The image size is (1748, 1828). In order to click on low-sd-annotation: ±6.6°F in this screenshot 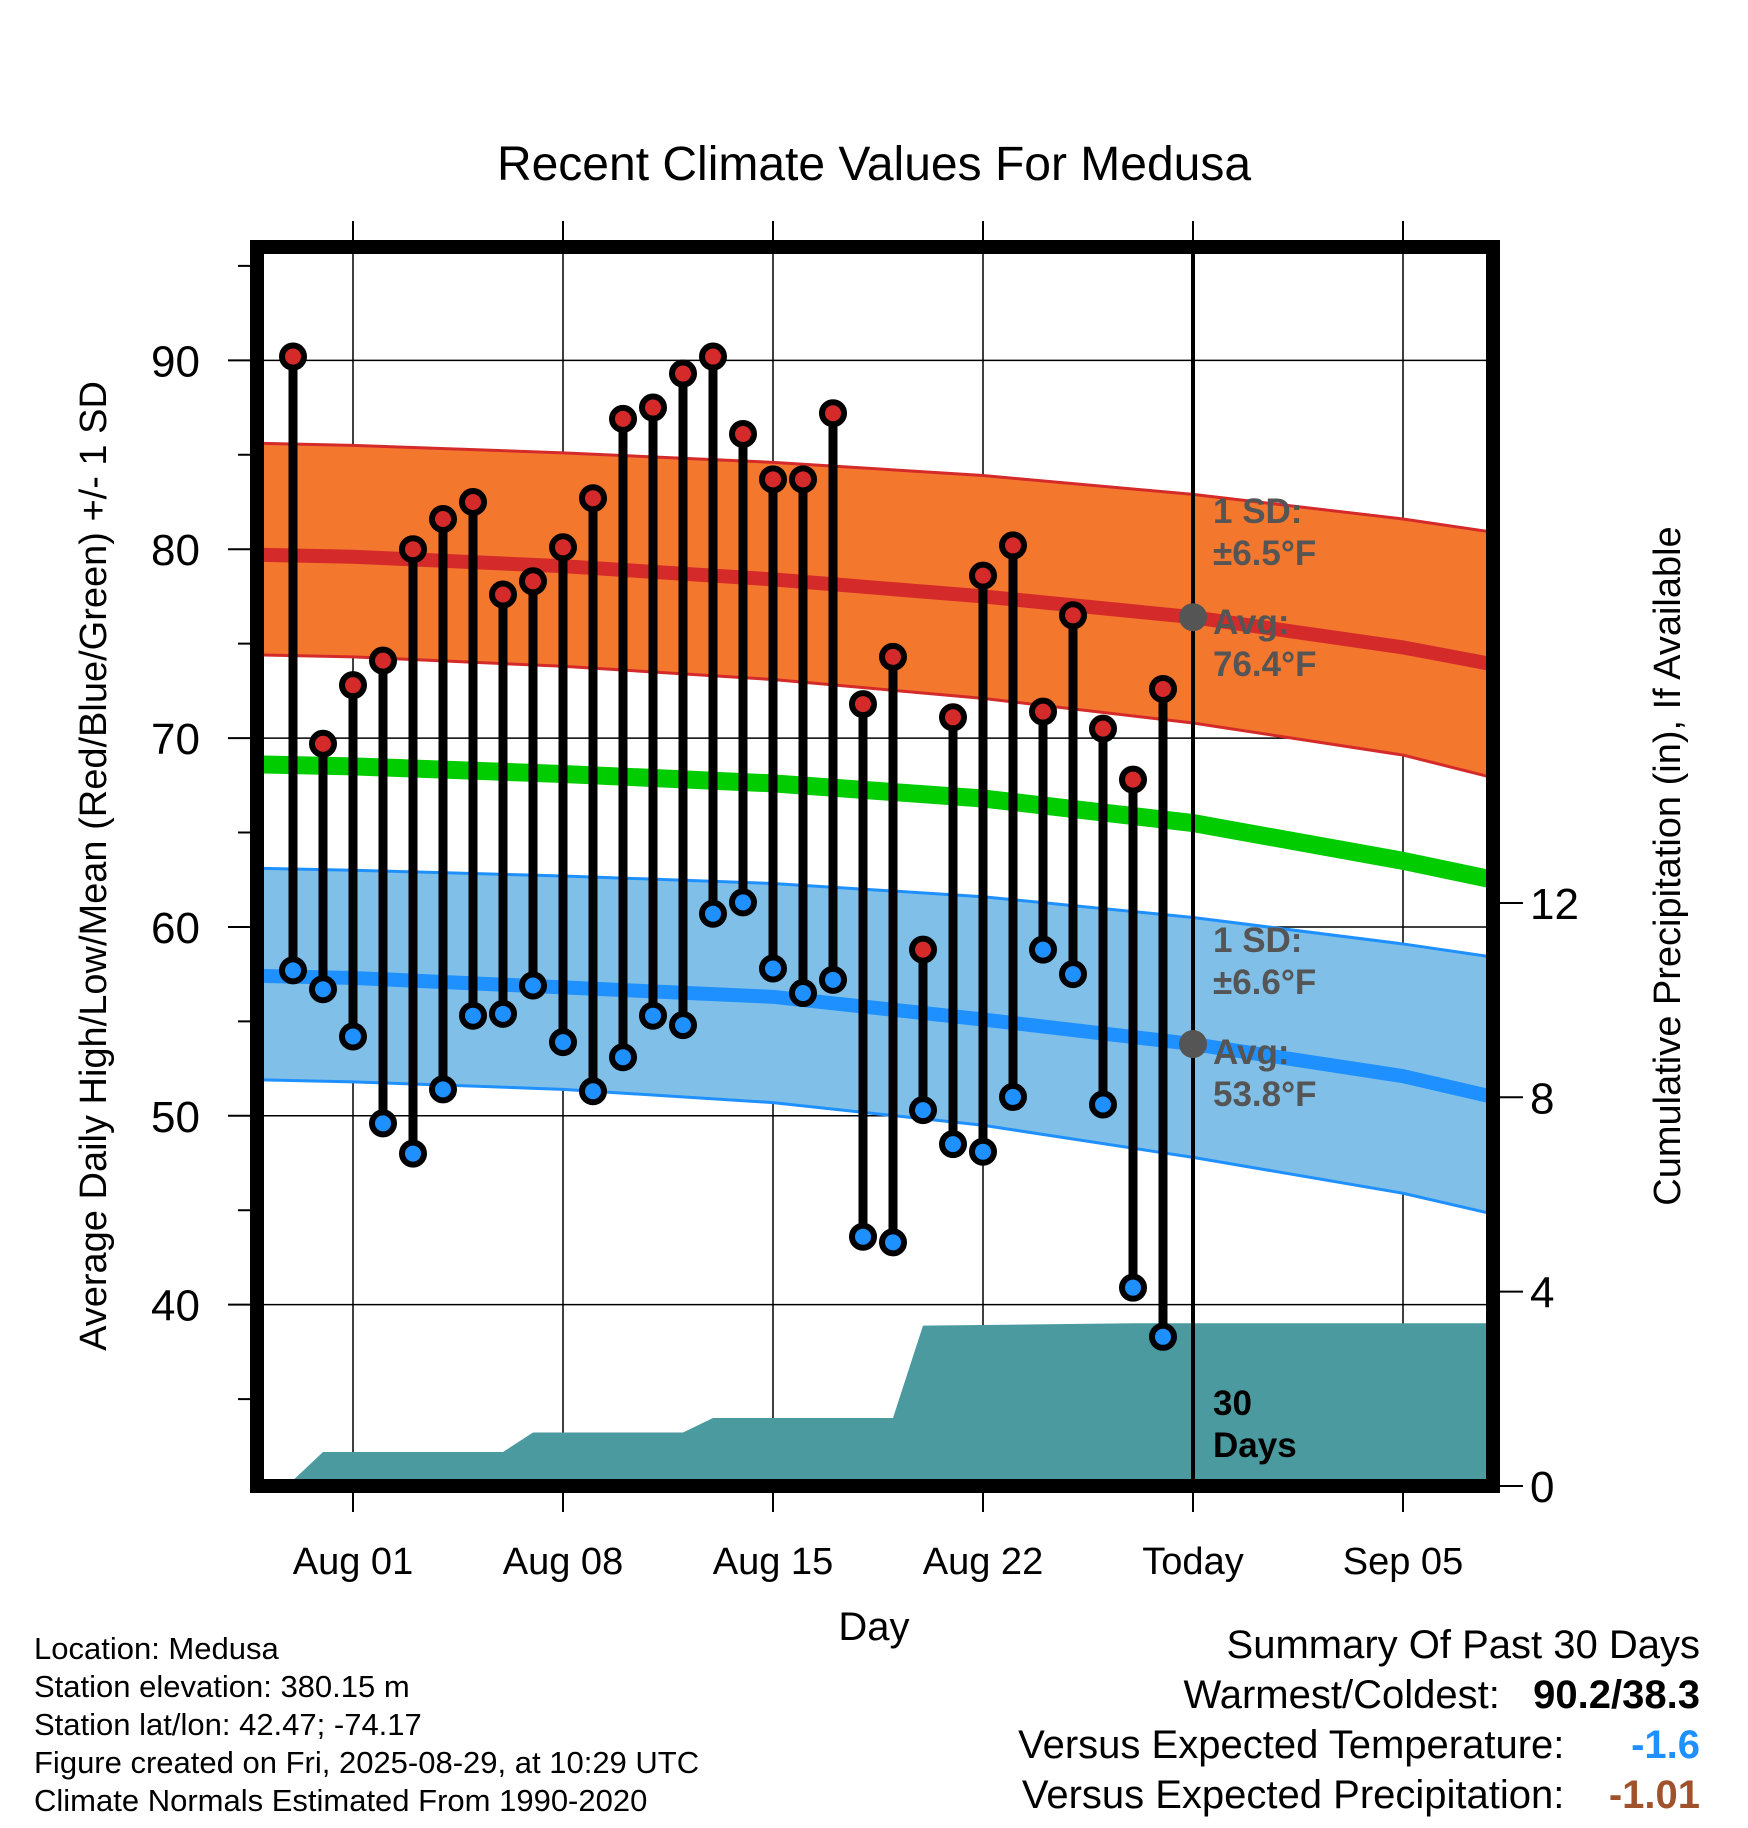, I will do `click(1264, 982)`.